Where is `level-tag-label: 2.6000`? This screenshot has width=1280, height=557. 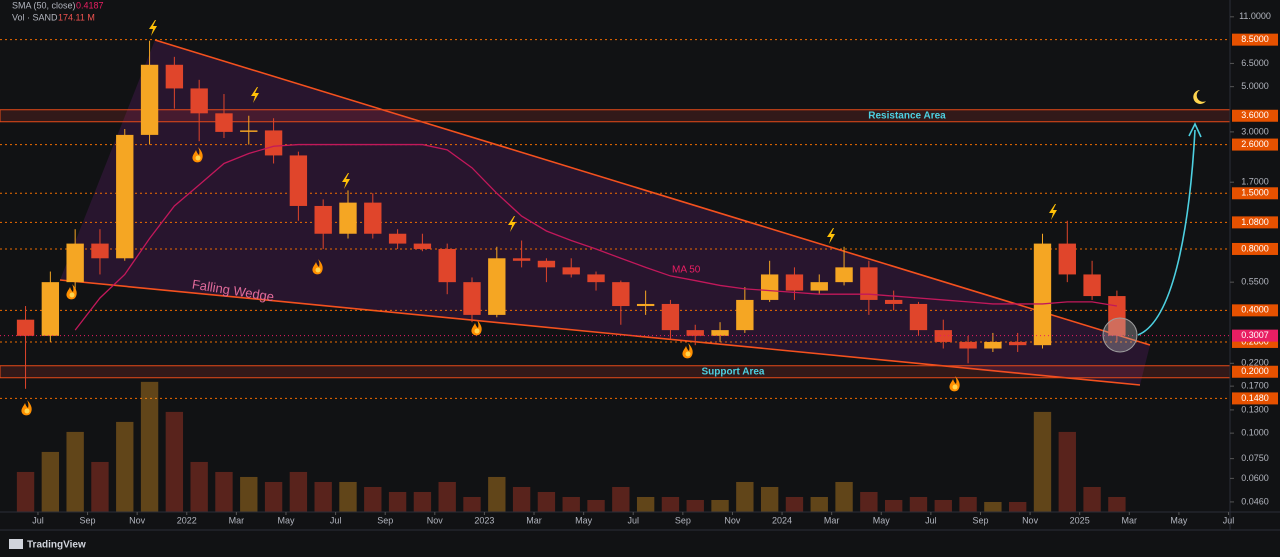
level-tag-label: 2.6000 is located at coordinates (1255, 144).